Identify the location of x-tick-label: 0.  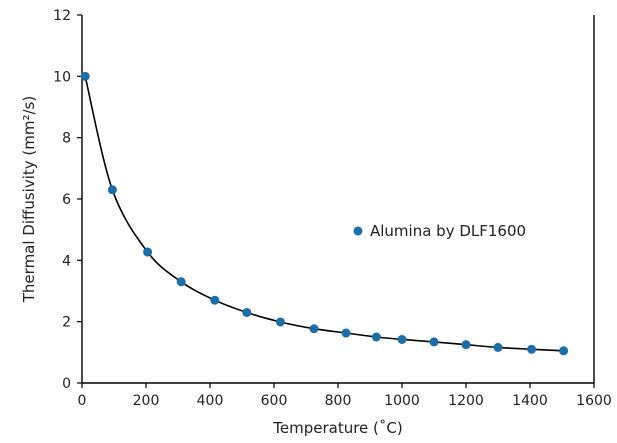
(82, 401).